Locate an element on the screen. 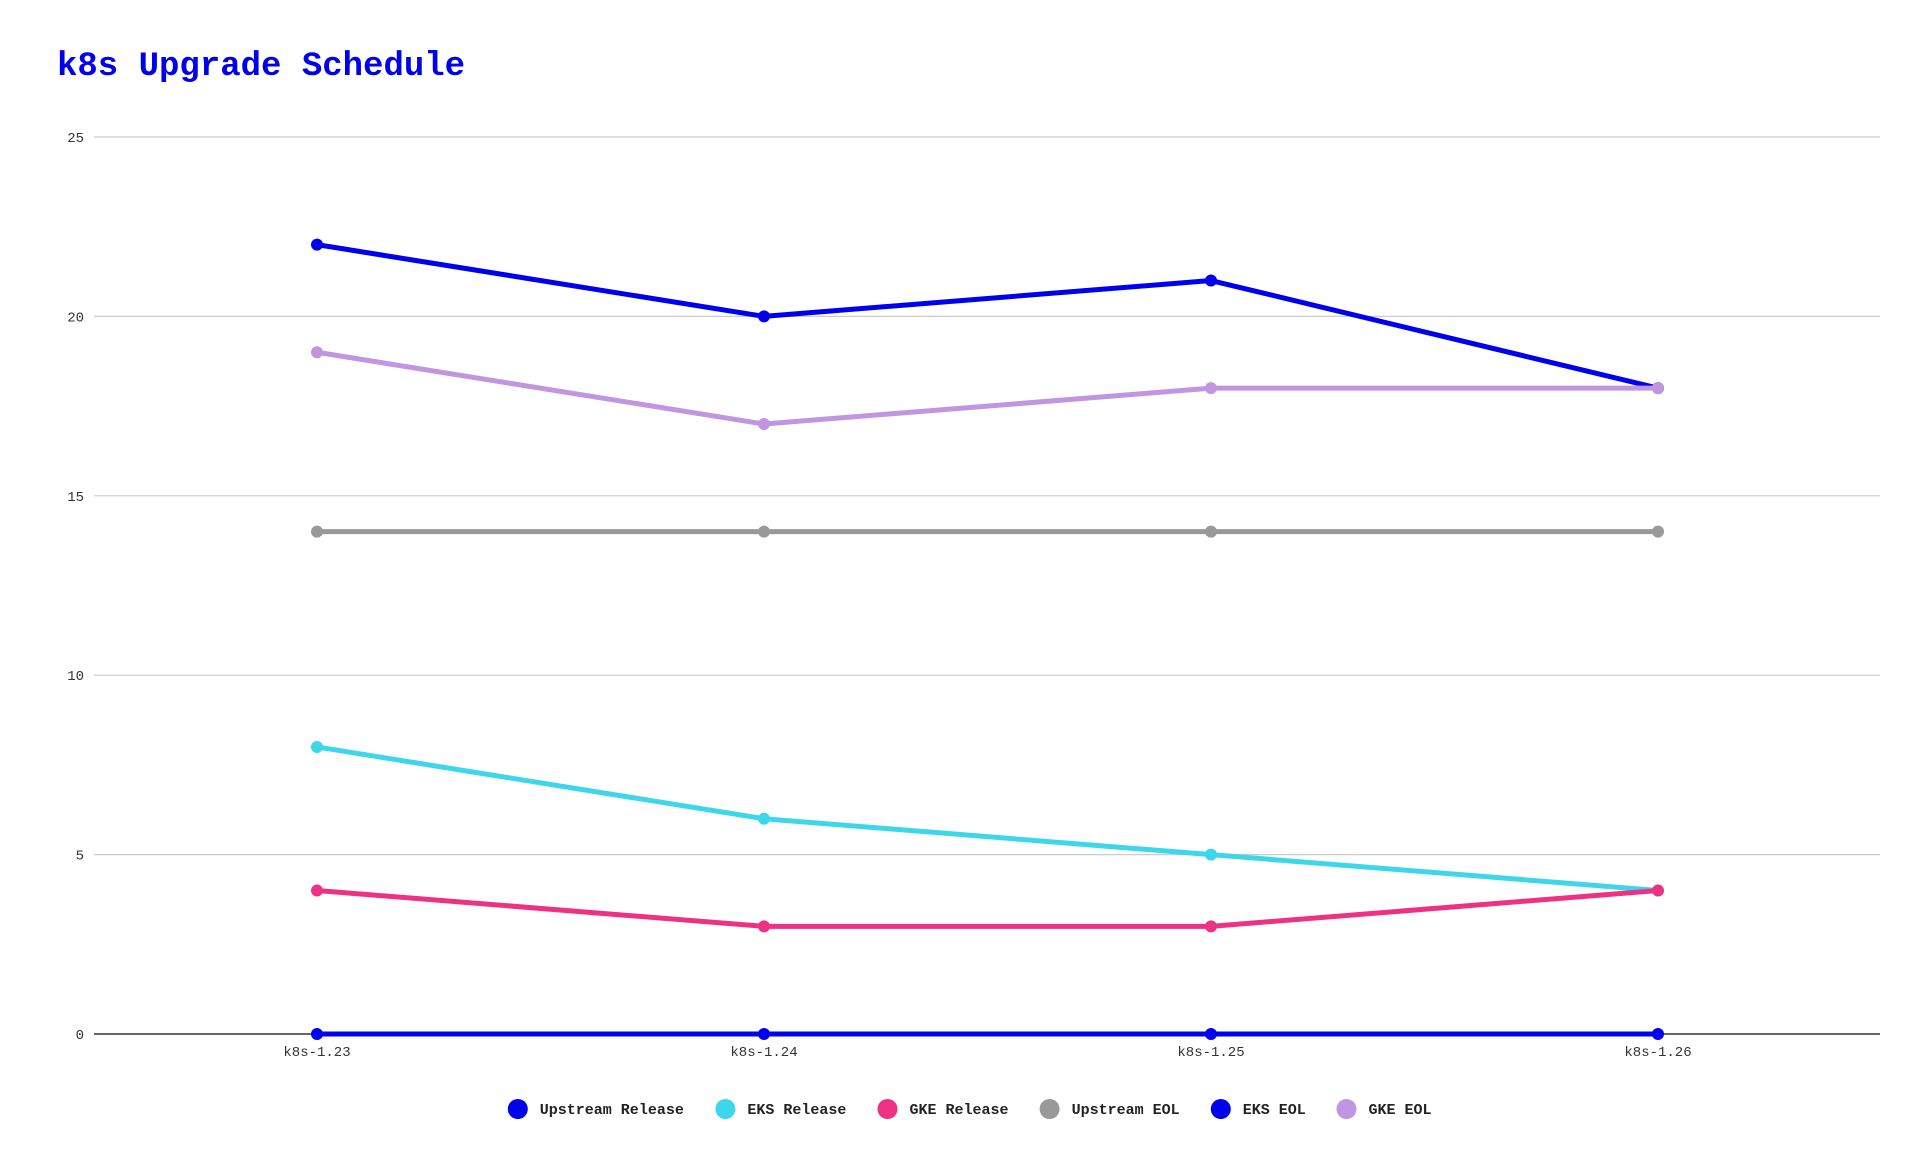 The height and width of the screenshot is (1163, 1920). legend-label: EKS EOL is located at coordinates (1274, 1110).